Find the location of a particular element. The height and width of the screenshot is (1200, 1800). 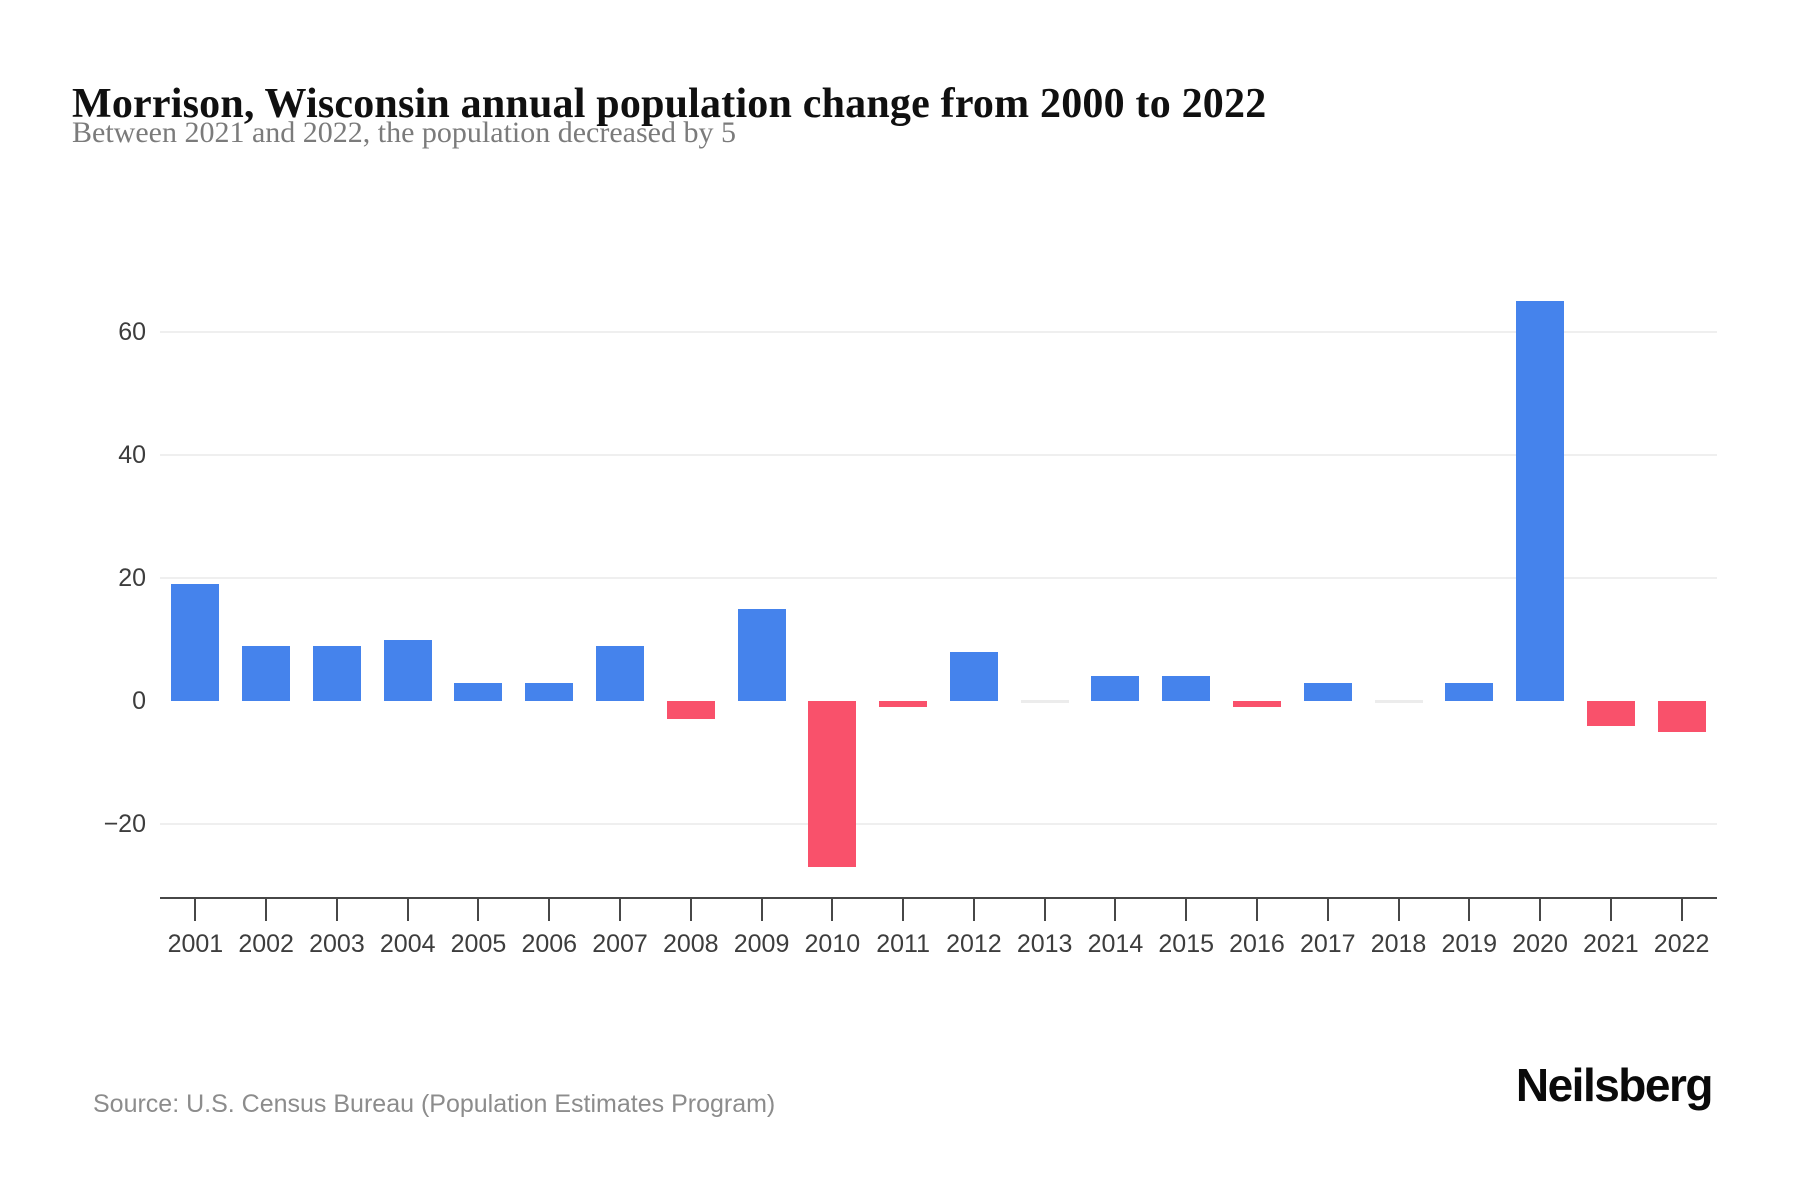

bar-2008 is located at coordinates (690, 710).